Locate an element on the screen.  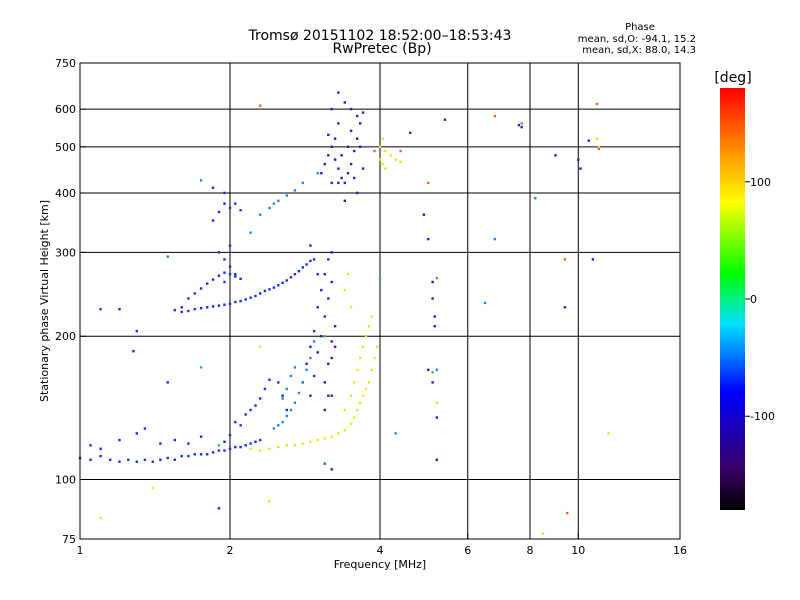
phase-box-line-o: mean, sd,O: -94.1, 15.2 is located at coordinates (637, 39).